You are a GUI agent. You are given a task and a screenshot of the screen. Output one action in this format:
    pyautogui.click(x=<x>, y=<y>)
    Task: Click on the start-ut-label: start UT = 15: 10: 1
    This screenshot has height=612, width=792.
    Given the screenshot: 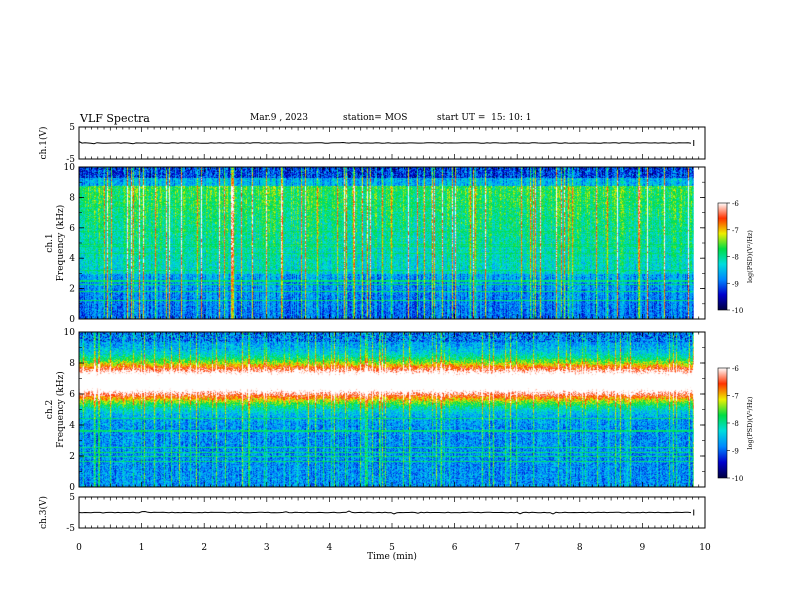 What is the action you would take?
    pyautogui.click(x=484, y=118)
    